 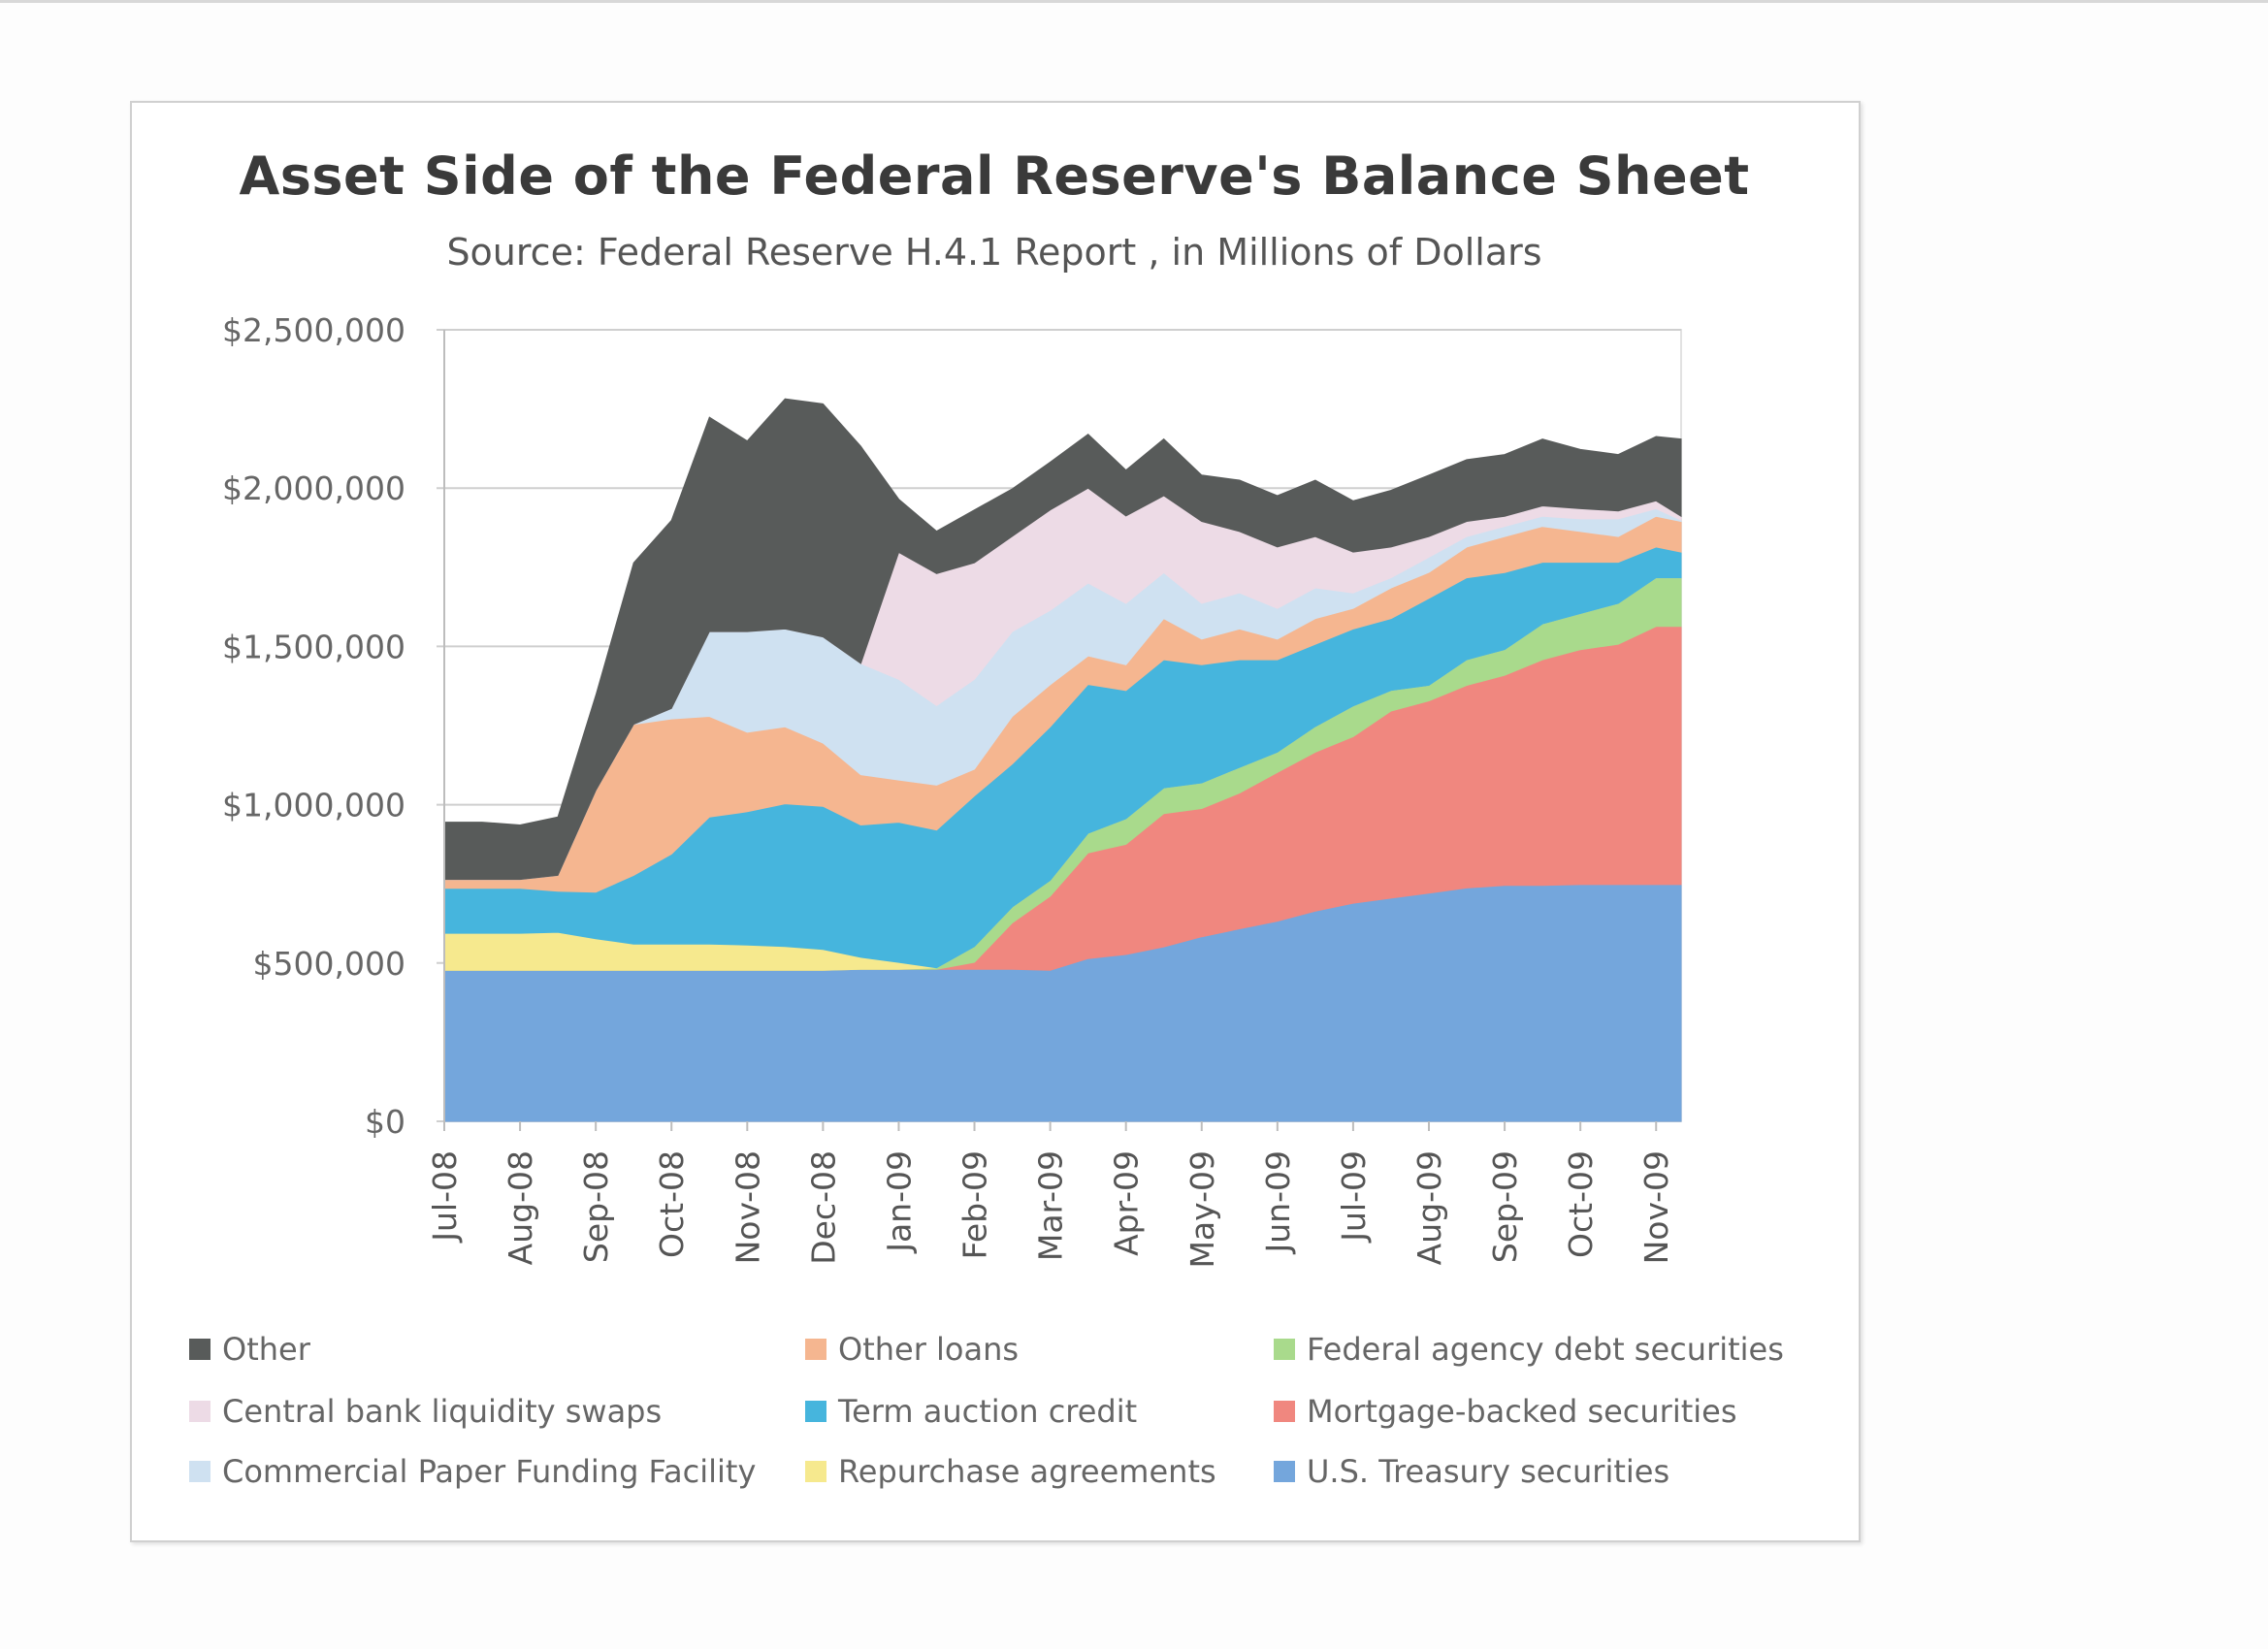 I want to click on legend-item: Central bank liquidity swaps, so click(x=425, y=1411).